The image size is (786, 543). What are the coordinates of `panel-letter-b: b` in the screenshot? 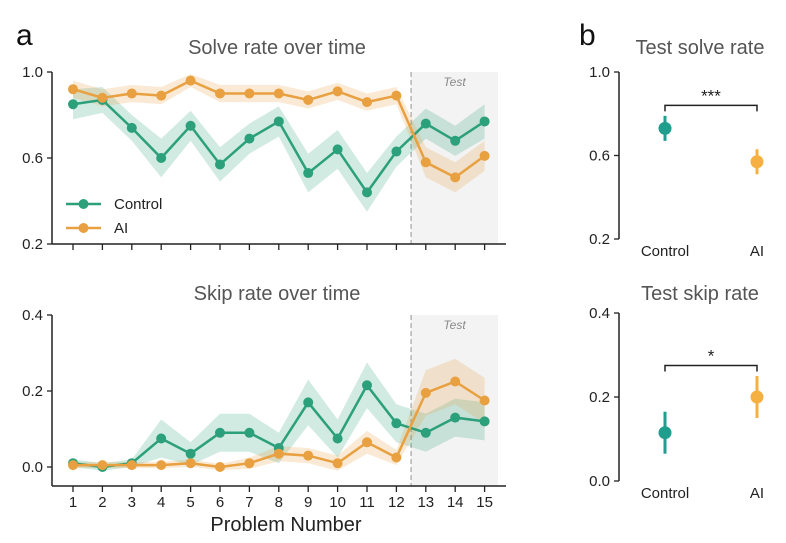 It's located at (587, 35).